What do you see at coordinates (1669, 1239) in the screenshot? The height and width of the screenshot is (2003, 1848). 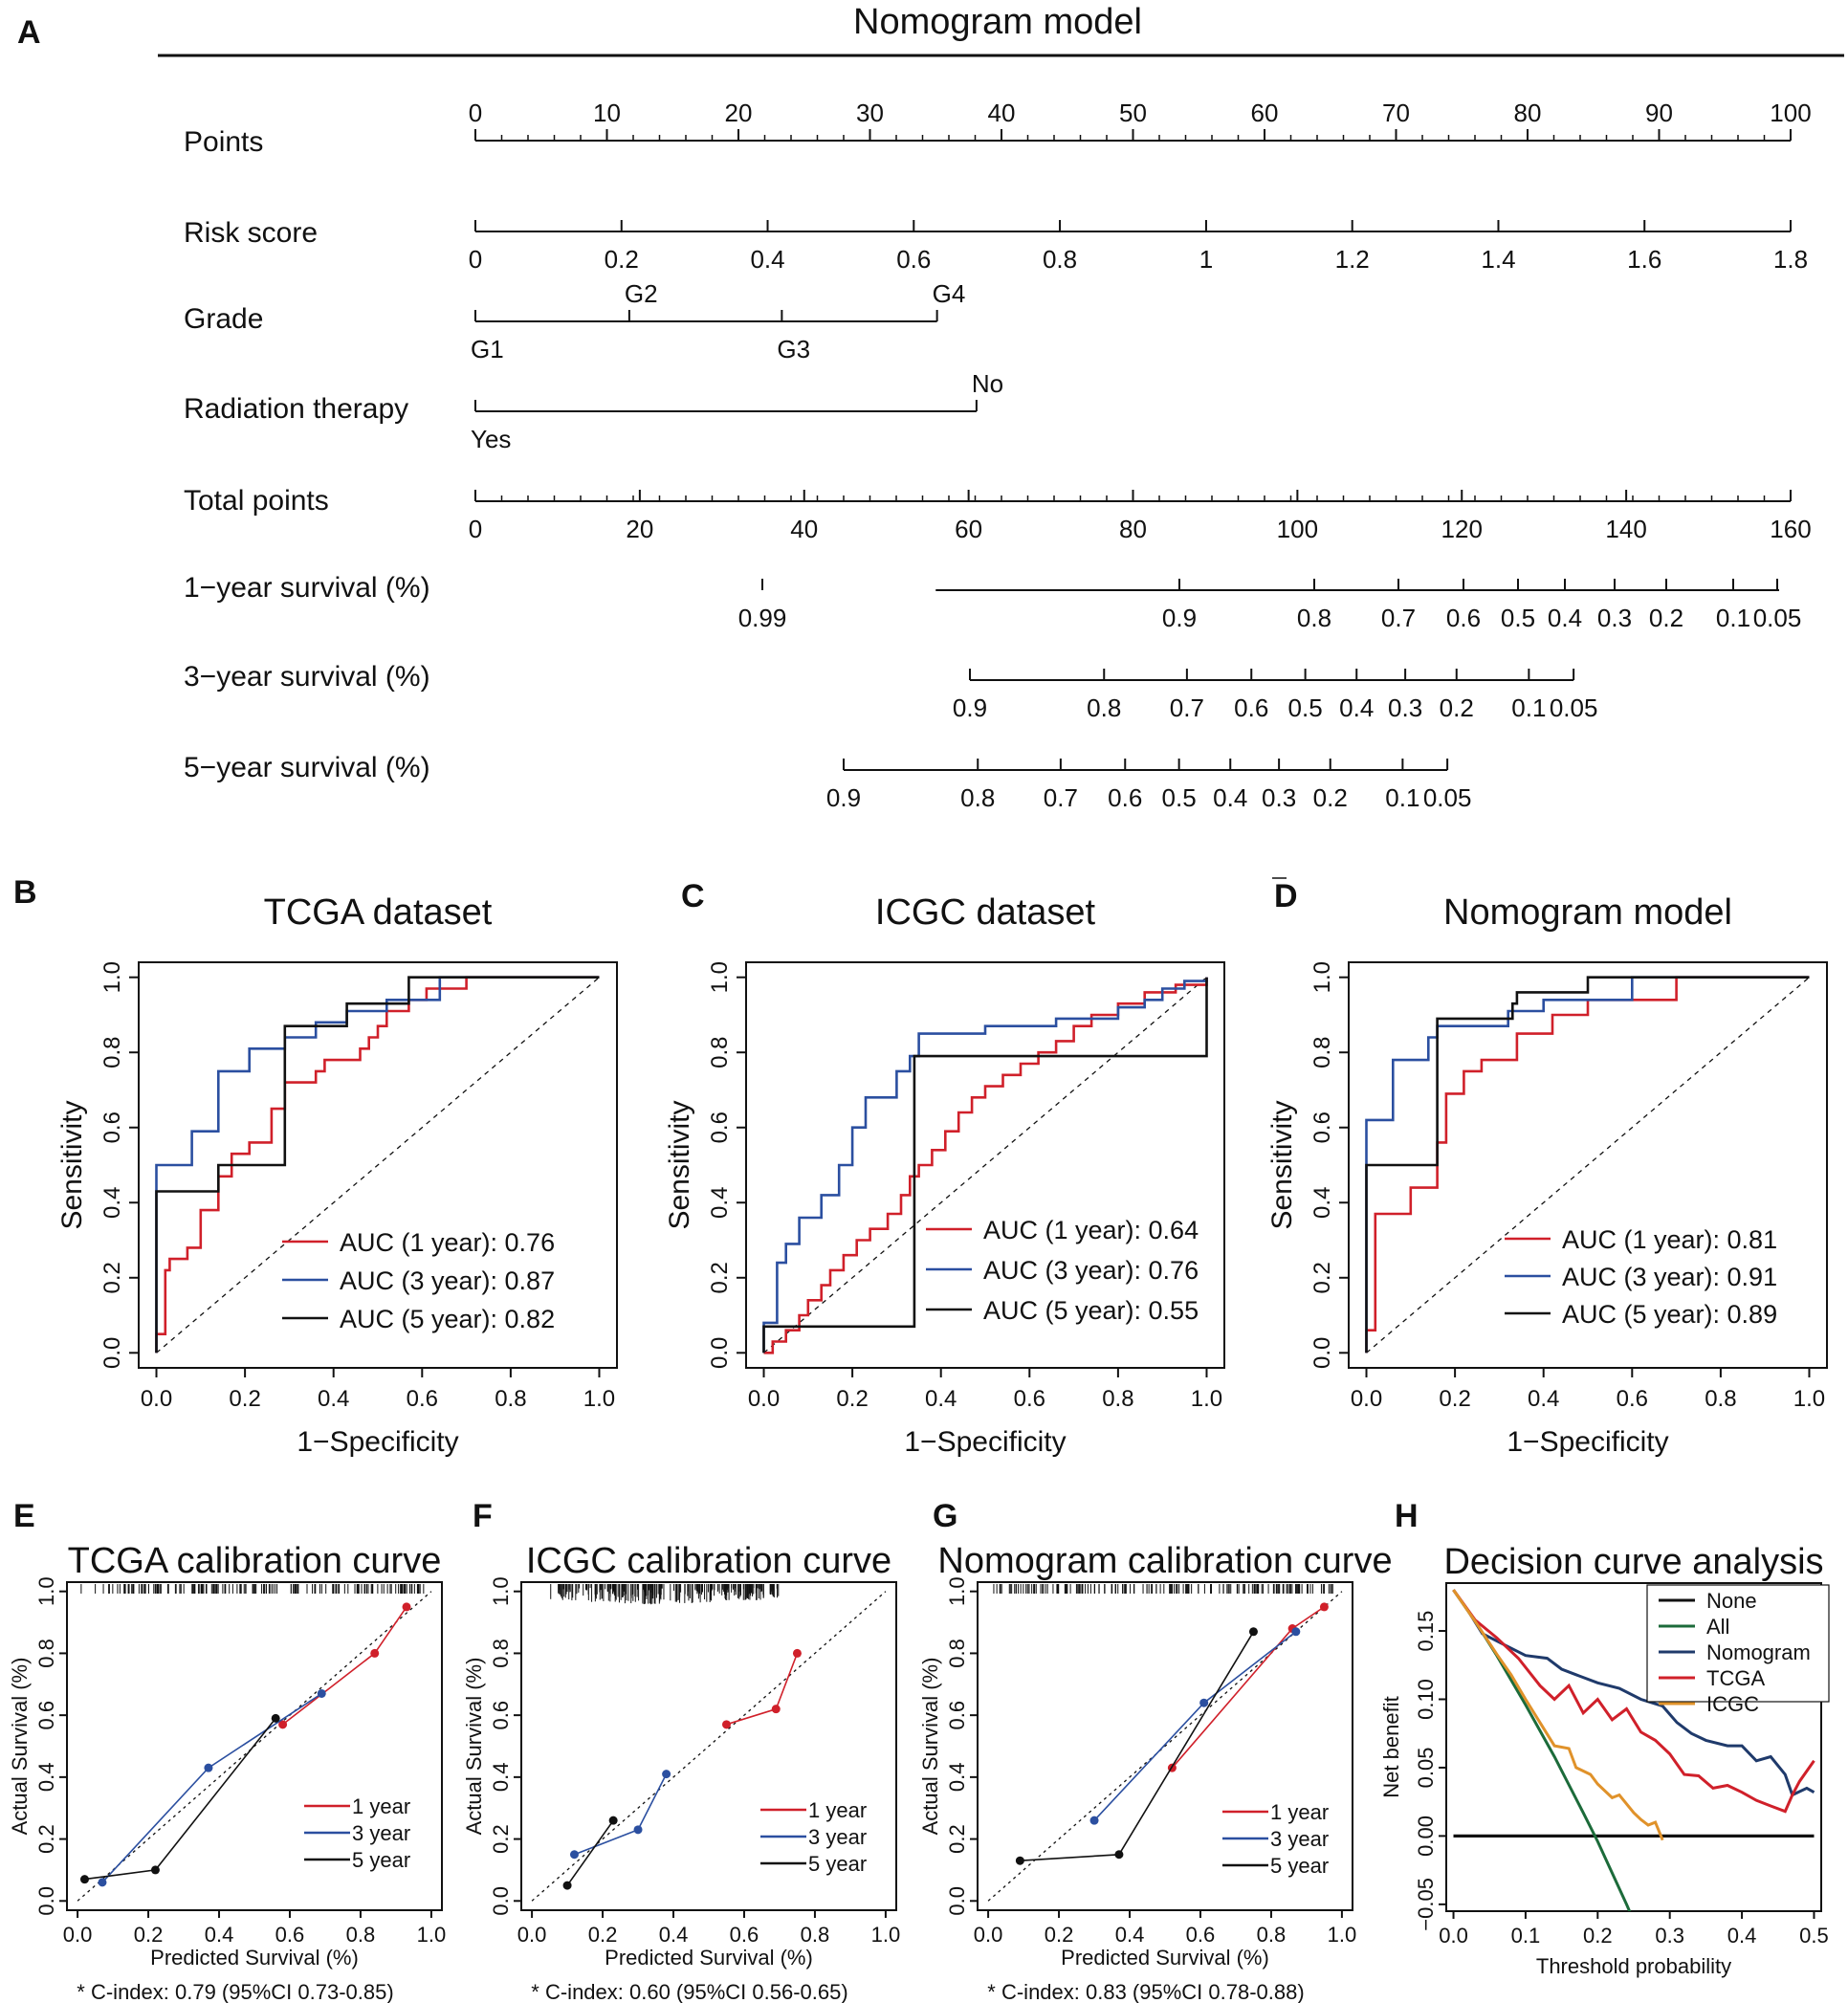 I see `legend-entry: AUC (1 year): 0.81` at bounding box center [1669, 1239].